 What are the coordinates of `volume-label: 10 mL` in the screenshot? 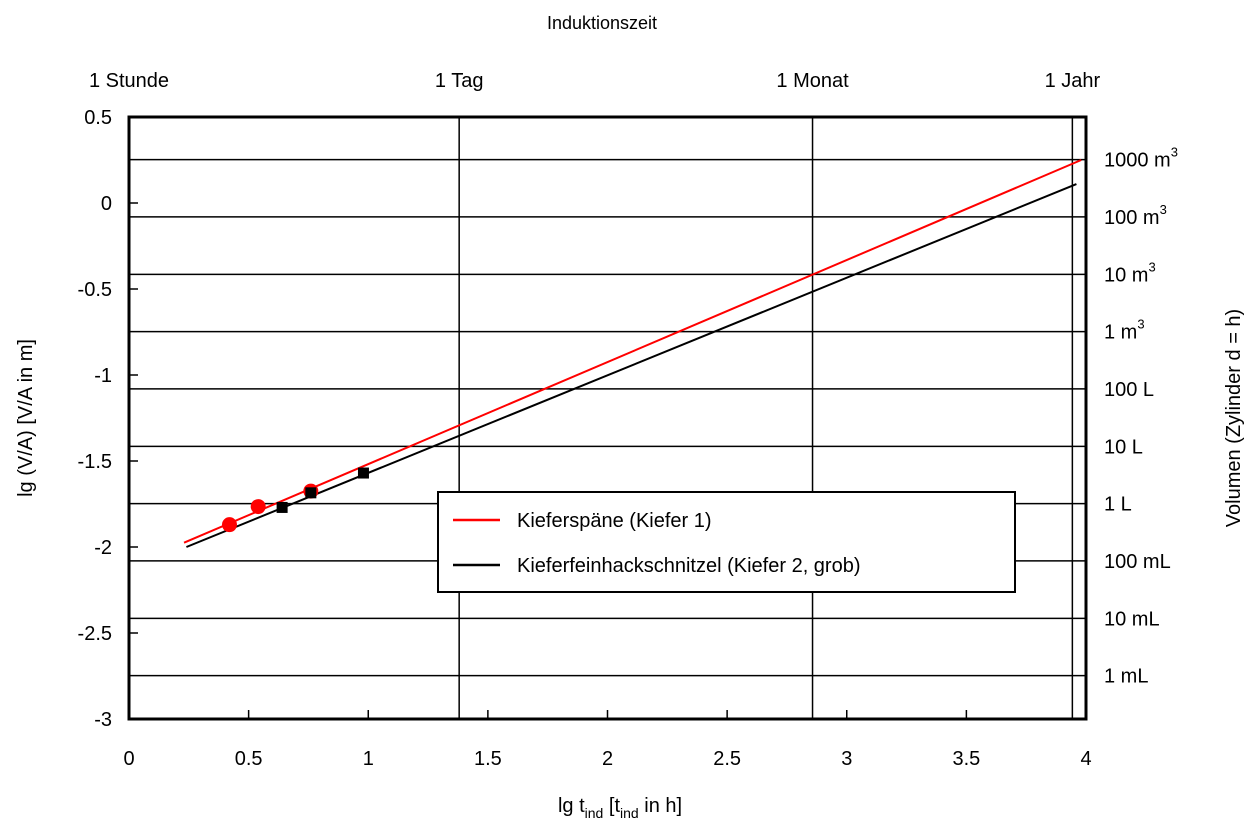 It's located at (1132, 619).